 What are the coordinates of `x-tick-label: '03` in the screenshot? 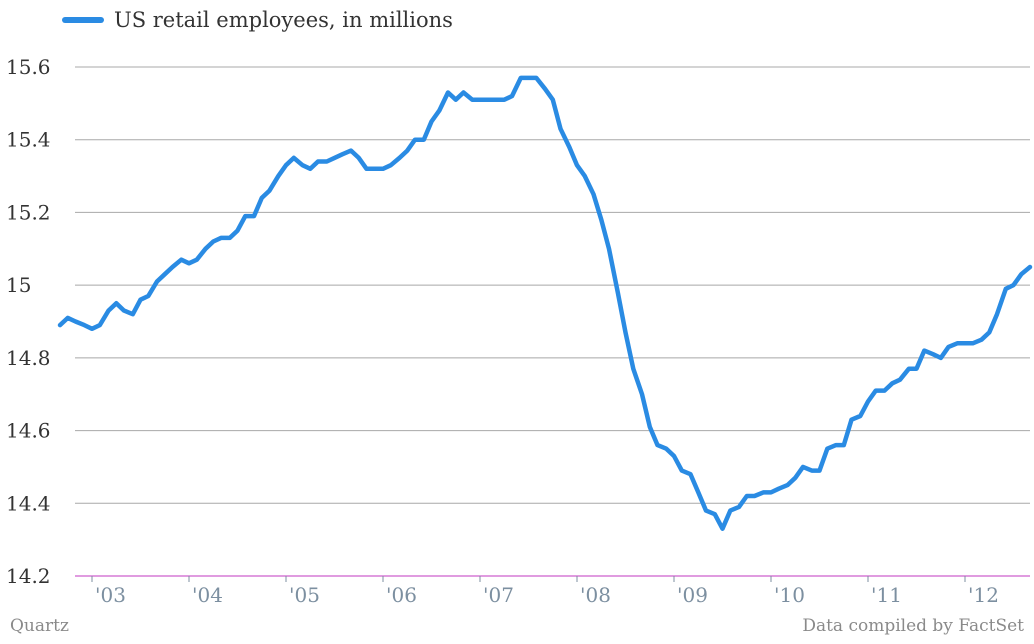 It's located at (110, 595).